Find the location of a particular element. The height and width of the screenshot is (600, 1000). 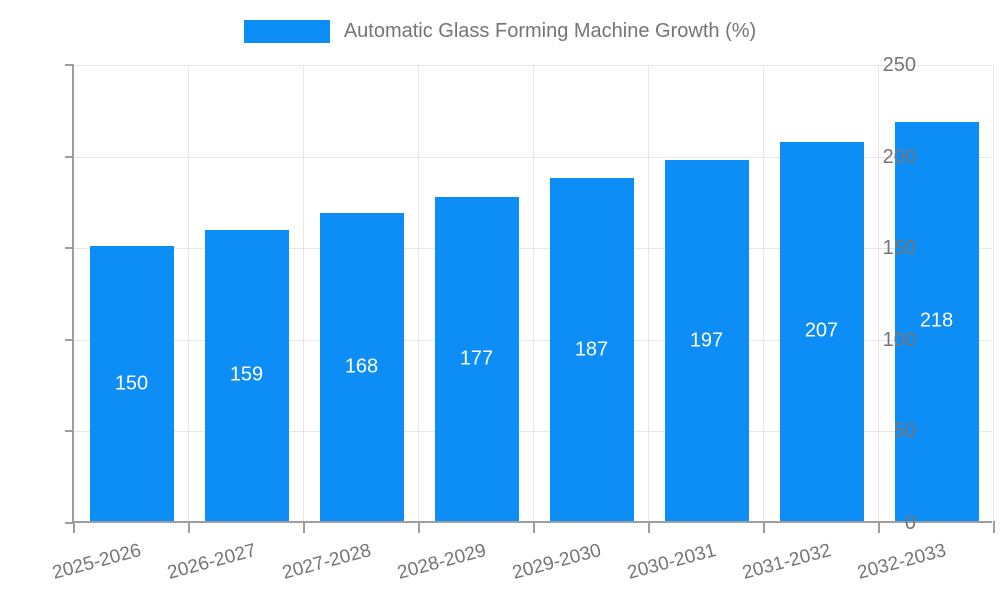

bar-value-label: 159 is located at coordinates (246, 374).